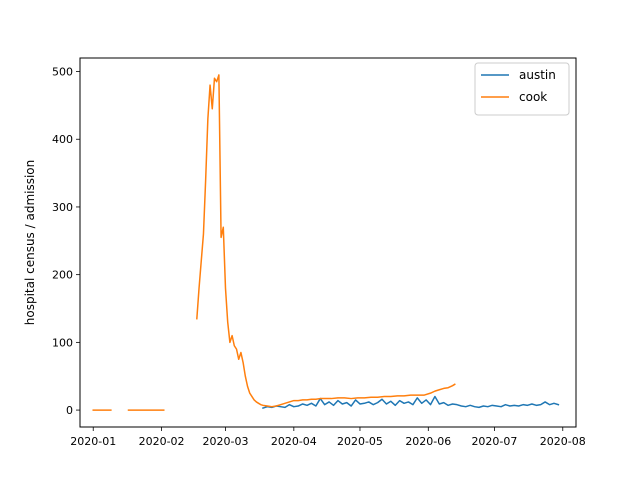 The width and height of the screenshot is (640, 480). What do you see at coordinates (494, 441) in the screenshot?
I see `x-tick-label: 2020-07` at bounding box center [494, 441].